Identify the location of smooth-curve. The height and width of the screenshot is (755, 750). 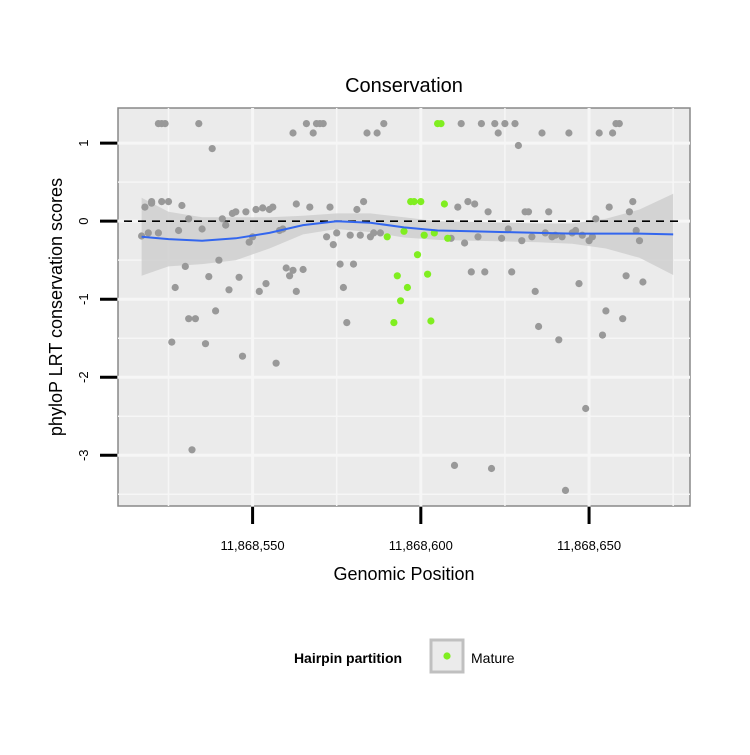
(407, 231).